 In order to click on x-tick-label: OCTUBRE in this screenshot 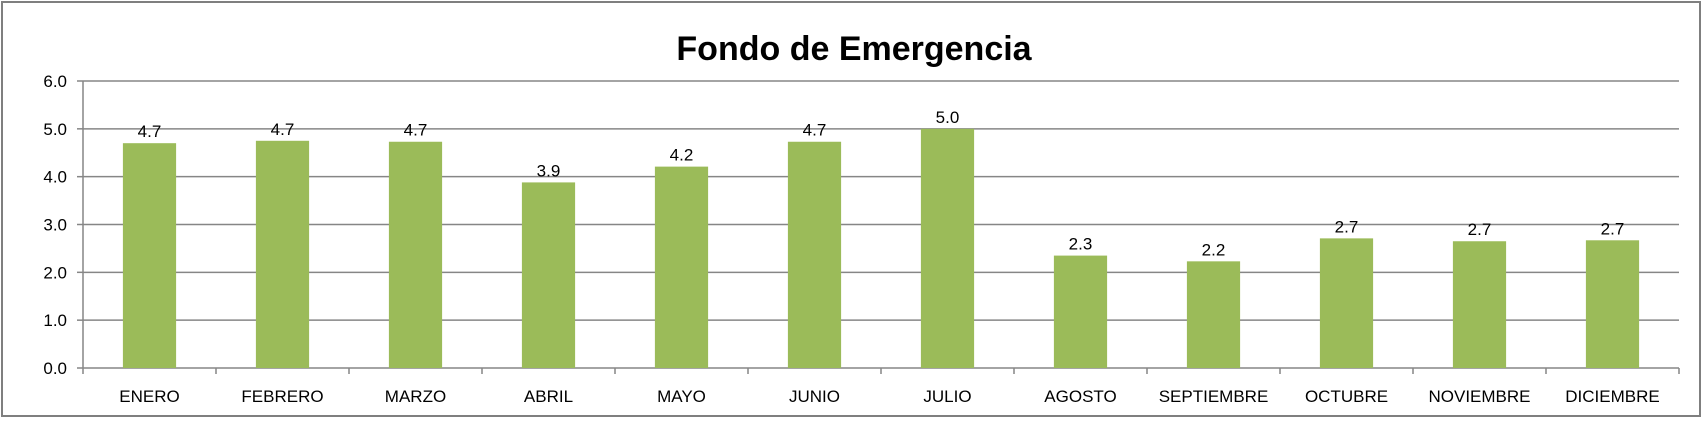, I will do `click(1346, 396)`.